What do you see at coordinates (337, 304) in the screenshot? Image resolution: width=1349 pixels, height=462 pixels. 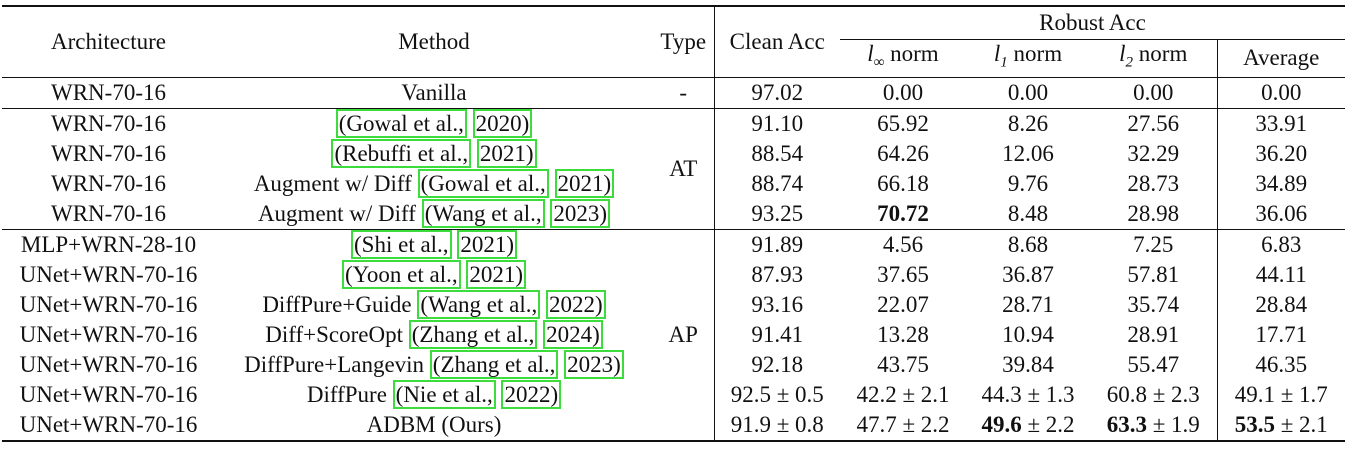 I see `method-name: DiffPure+Guide` at bounding box center [337, 304].